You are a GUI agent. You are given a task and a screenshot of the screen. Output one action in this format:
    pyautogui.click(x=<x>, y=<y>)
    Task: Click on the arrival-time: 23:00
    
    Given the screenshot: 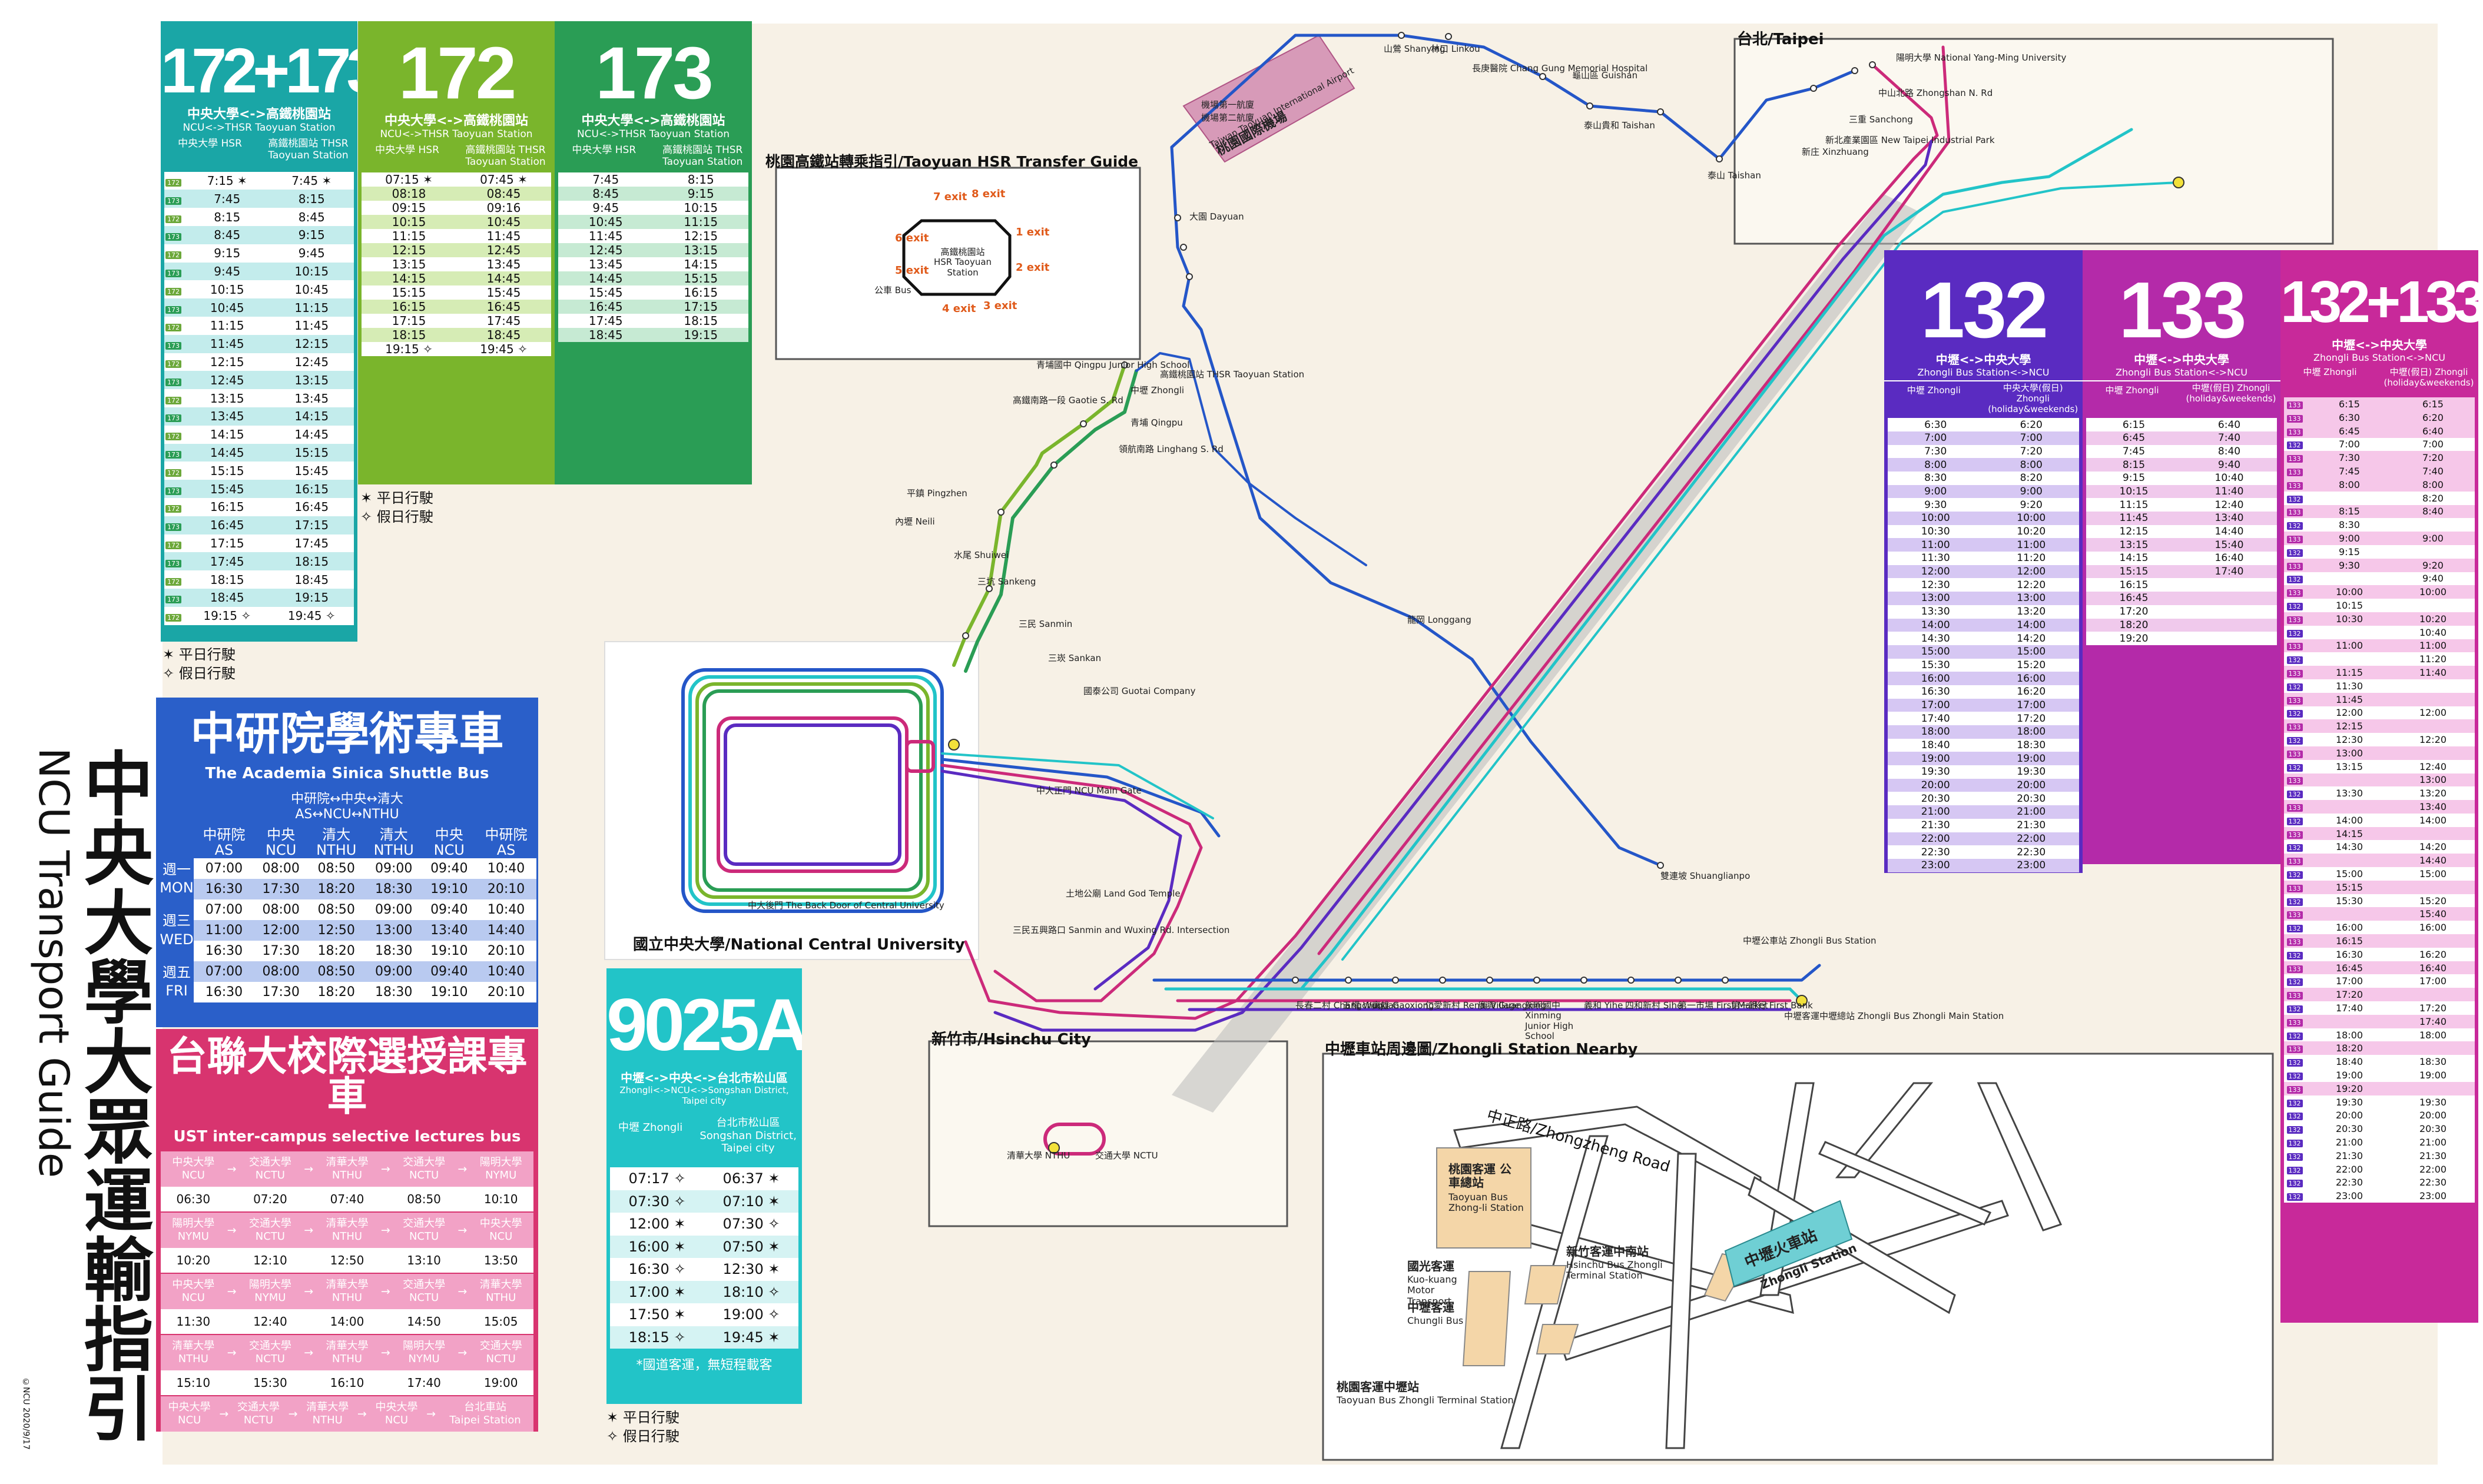 What is the action you would take?
    pyautogui.click(x=2032, y=865)
    